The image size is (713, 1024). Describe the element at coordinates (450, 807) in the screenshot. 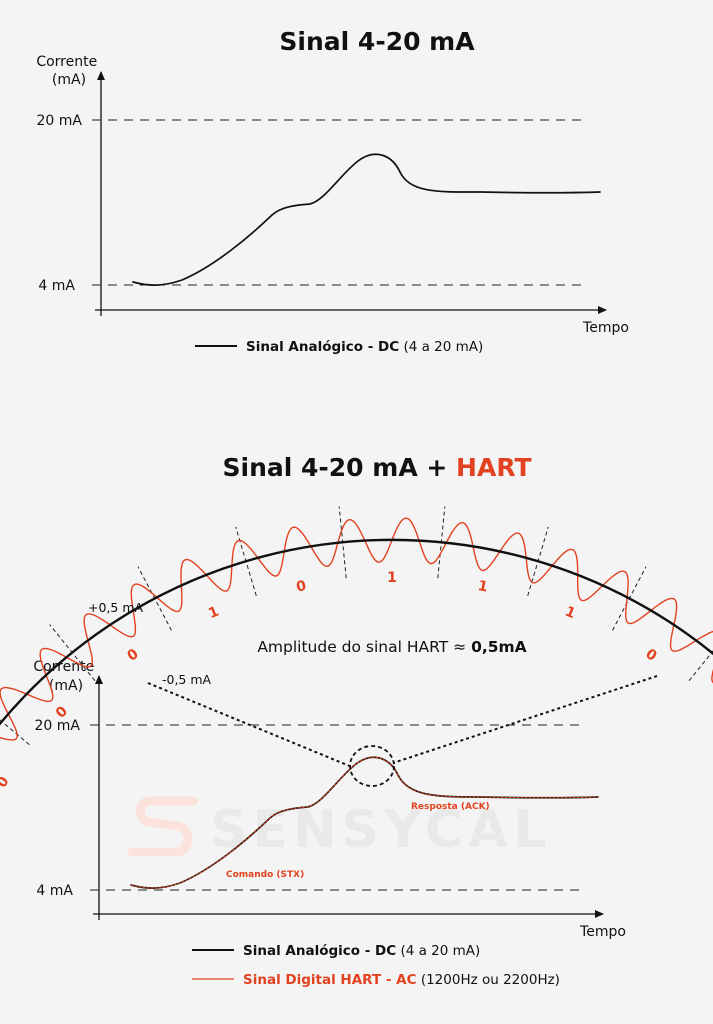

I see `response-label: Resposta (ACK)` at that location.